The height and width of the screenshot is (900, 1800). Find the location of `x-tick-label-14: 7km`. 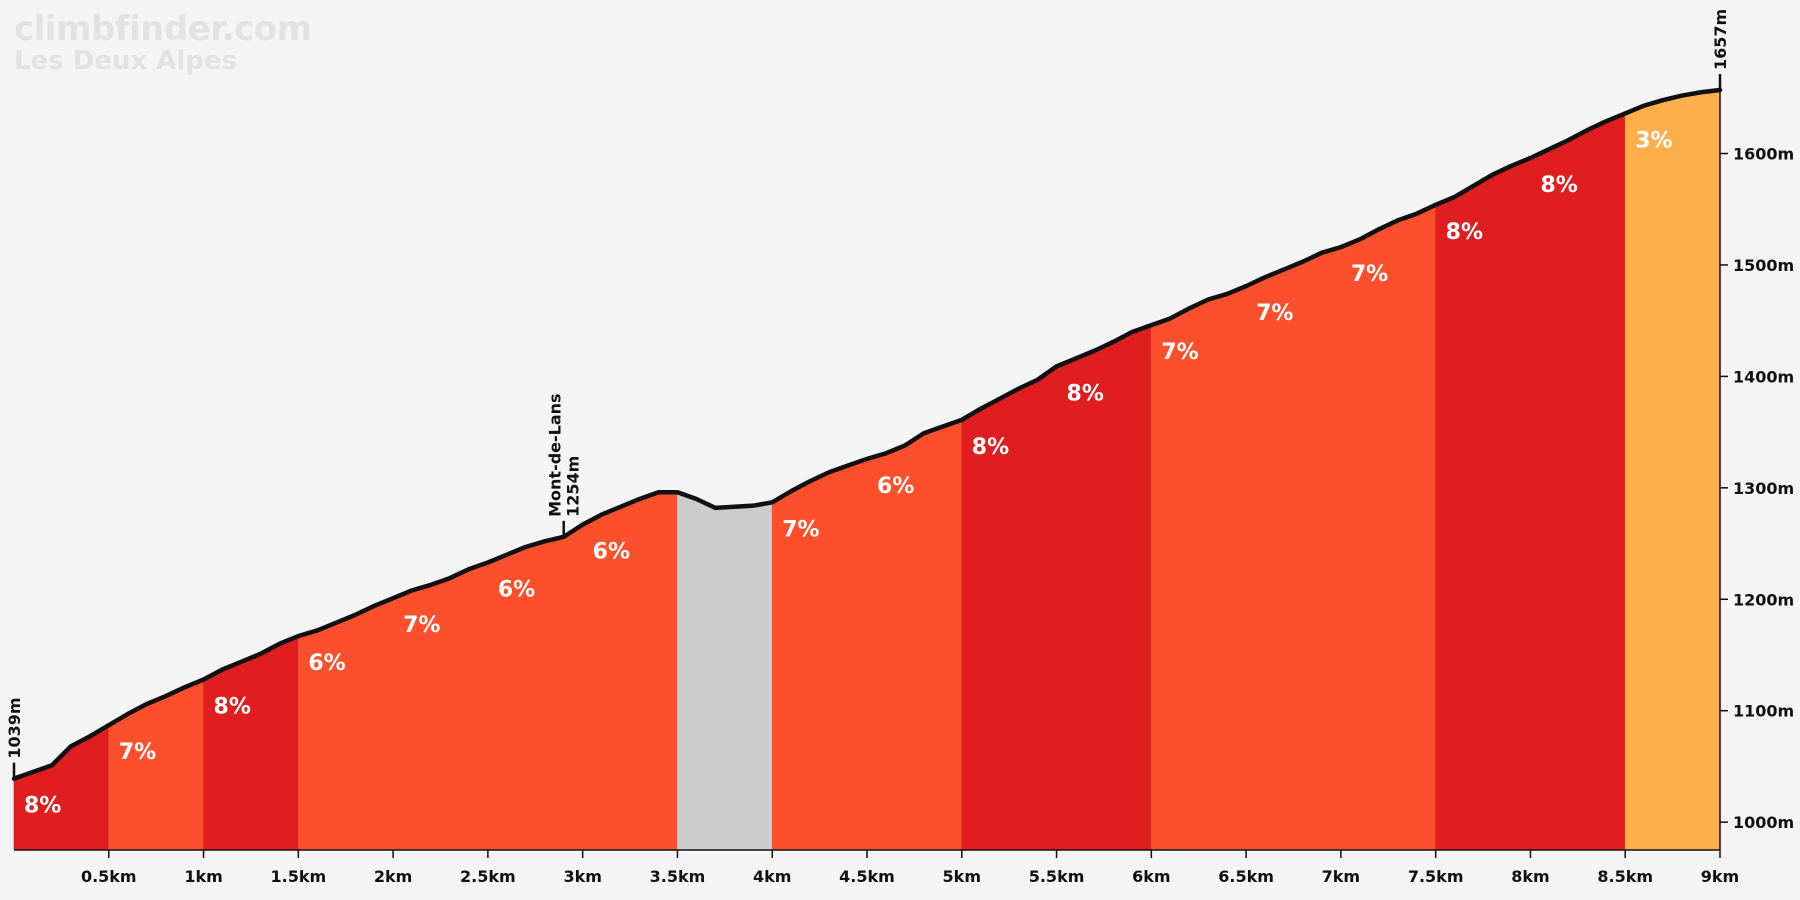

x-tick-label-14: 7km is located at coordinates (1341, 876).